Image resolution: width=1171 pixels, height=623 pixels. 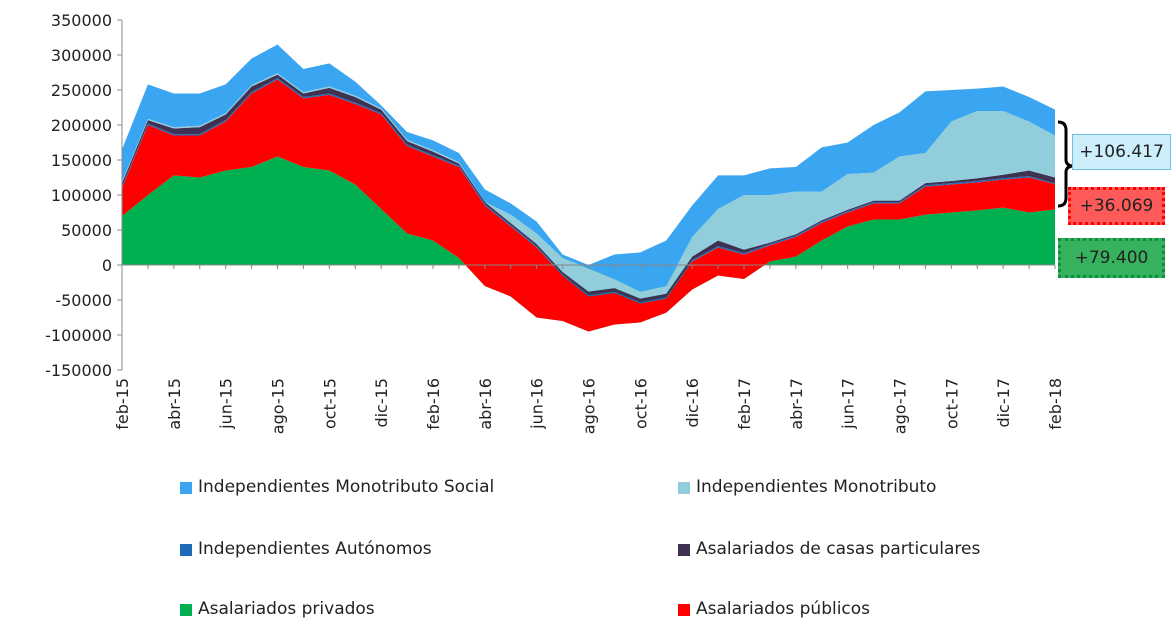 What do you see at coordinates (81, 90) in the screenshot?
I see `y-tick-label: 250000` at bounding box center [81, 90].